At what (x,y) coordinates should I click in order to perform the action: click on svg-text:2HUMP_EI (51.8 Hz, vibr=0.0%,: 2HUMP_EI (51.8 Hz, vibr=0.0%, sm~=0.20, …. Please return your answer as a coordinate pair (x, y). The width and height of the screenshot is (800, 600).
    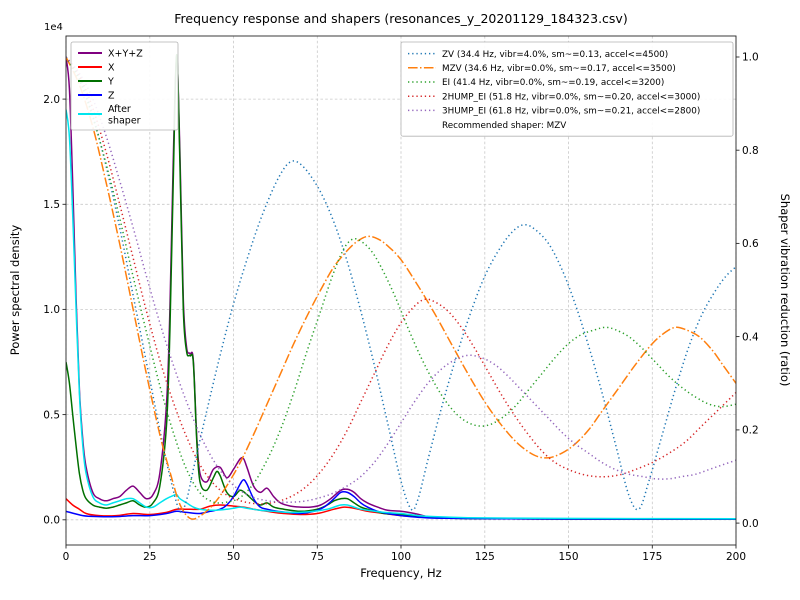
    Looking at the image, I should click on (571, 97).